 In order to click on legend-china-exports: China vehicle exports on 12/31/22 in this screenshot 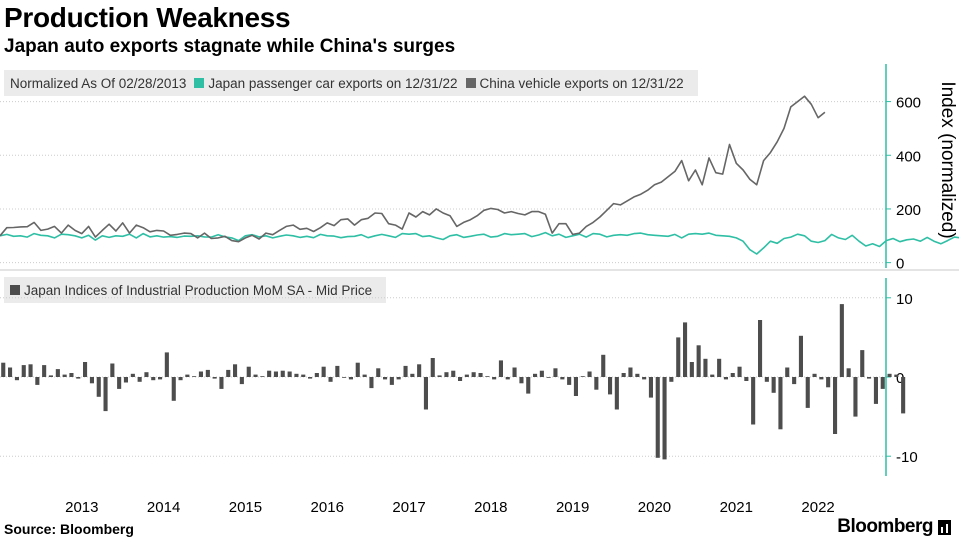, I will do `click(574, 83)`.